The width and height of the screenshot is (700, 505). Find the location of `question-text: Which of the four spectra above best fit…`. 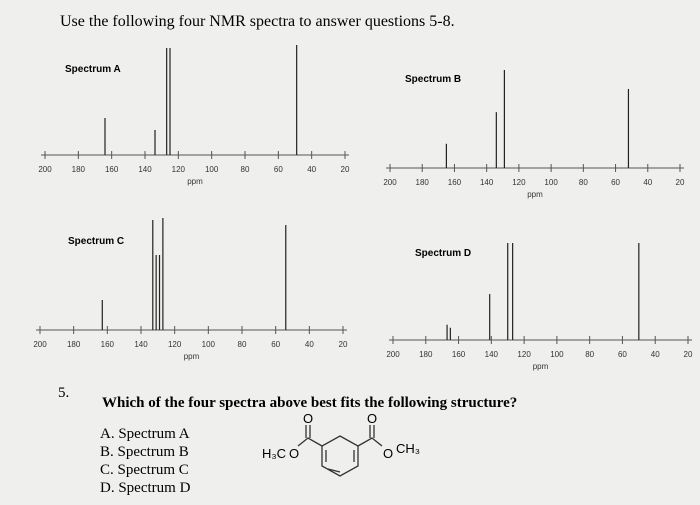

question-text: Which of the four spectra above best fit… is located at coordinates (309, 403).